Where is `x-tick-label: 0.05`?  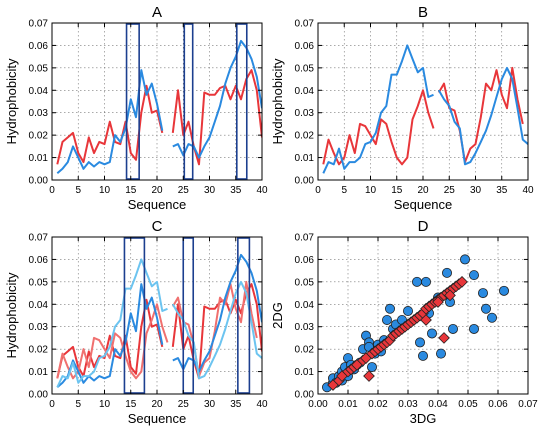
x-tick-label: 0.05 is located at coordinates (468, 404).